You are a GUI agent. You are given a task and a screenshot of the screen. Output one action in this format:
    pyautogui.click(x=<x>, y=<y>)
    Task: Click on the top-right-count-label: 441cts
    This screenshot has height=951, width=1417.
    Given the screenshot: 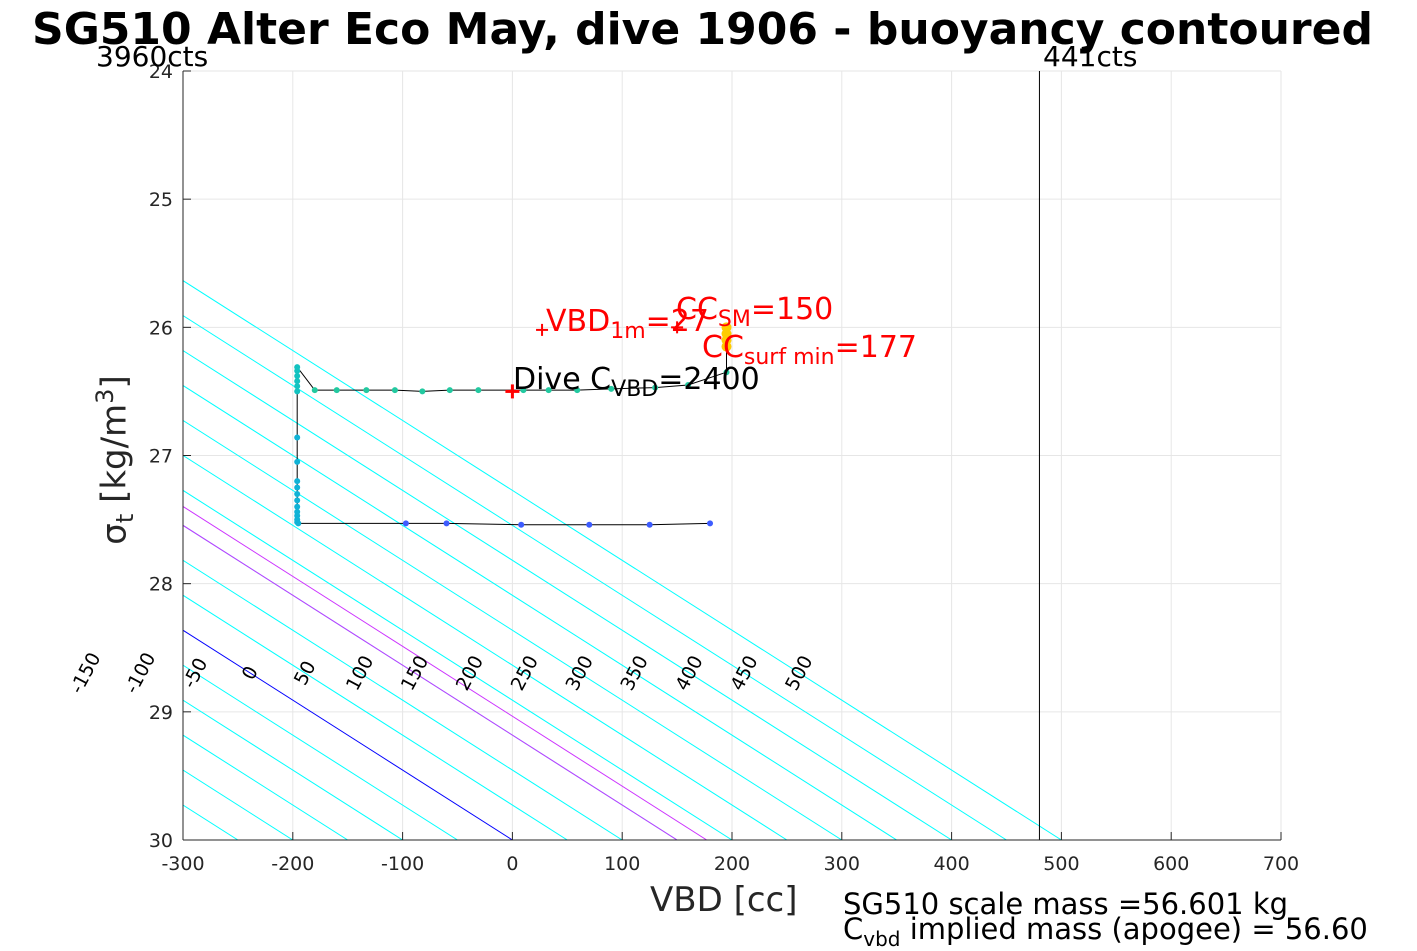 What is the action you would take?
    pyautogui.click(x=1090, y=56)
    